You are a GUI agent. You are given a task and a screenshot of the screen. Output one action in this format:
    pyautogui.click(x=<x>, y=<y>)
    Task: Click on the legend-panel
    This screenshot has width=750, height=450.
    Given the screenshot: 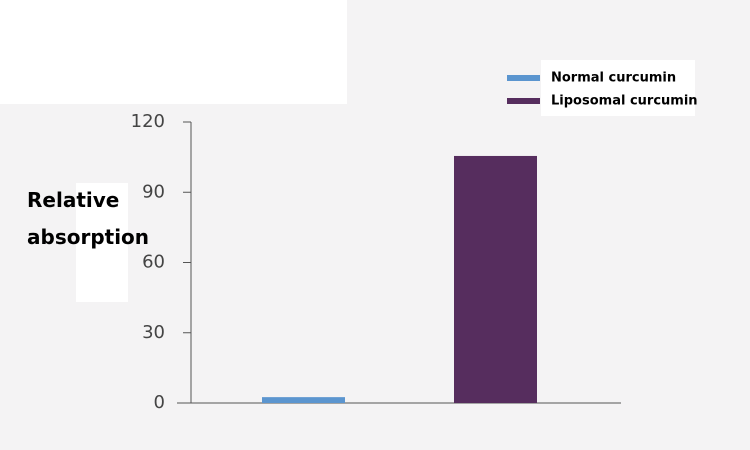 What is the action you would take?
    pyautogui.click(x=618, y=88)
    